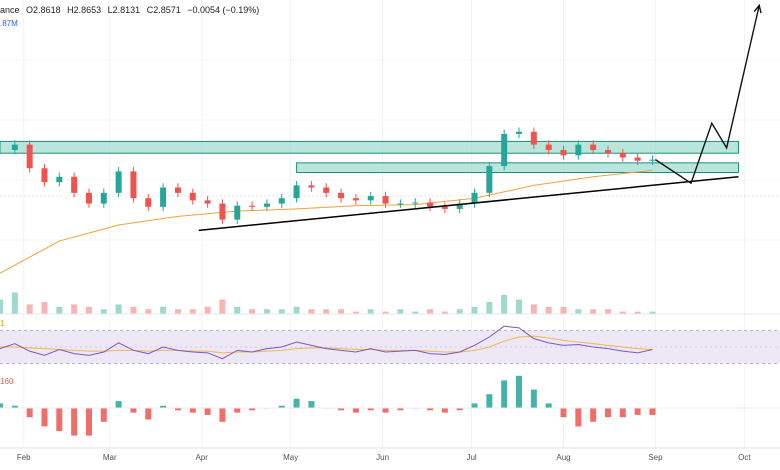 This screenshot has width=780, height=470. What do you see at coordinates (223, 10) in the screenshot?
I see `change-value: −0.0054 (−0.19%)` at bounding box center [223, 10].